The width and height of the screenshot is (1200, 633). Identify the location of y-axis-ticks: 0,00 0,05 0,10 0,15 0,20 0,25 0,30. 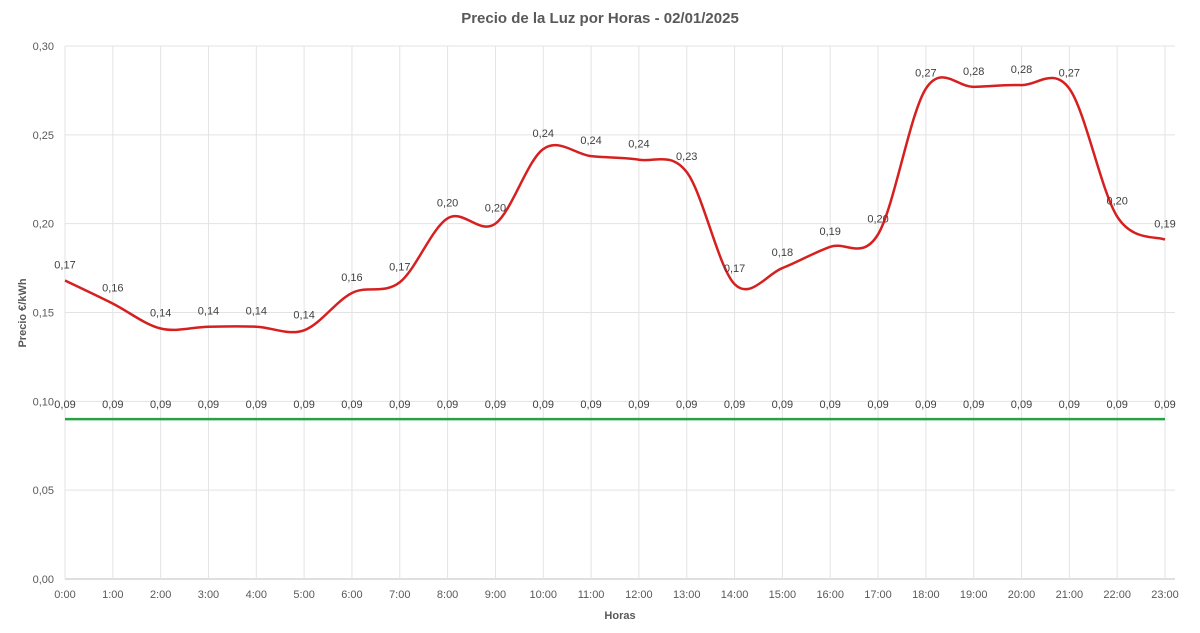
(43, 313).